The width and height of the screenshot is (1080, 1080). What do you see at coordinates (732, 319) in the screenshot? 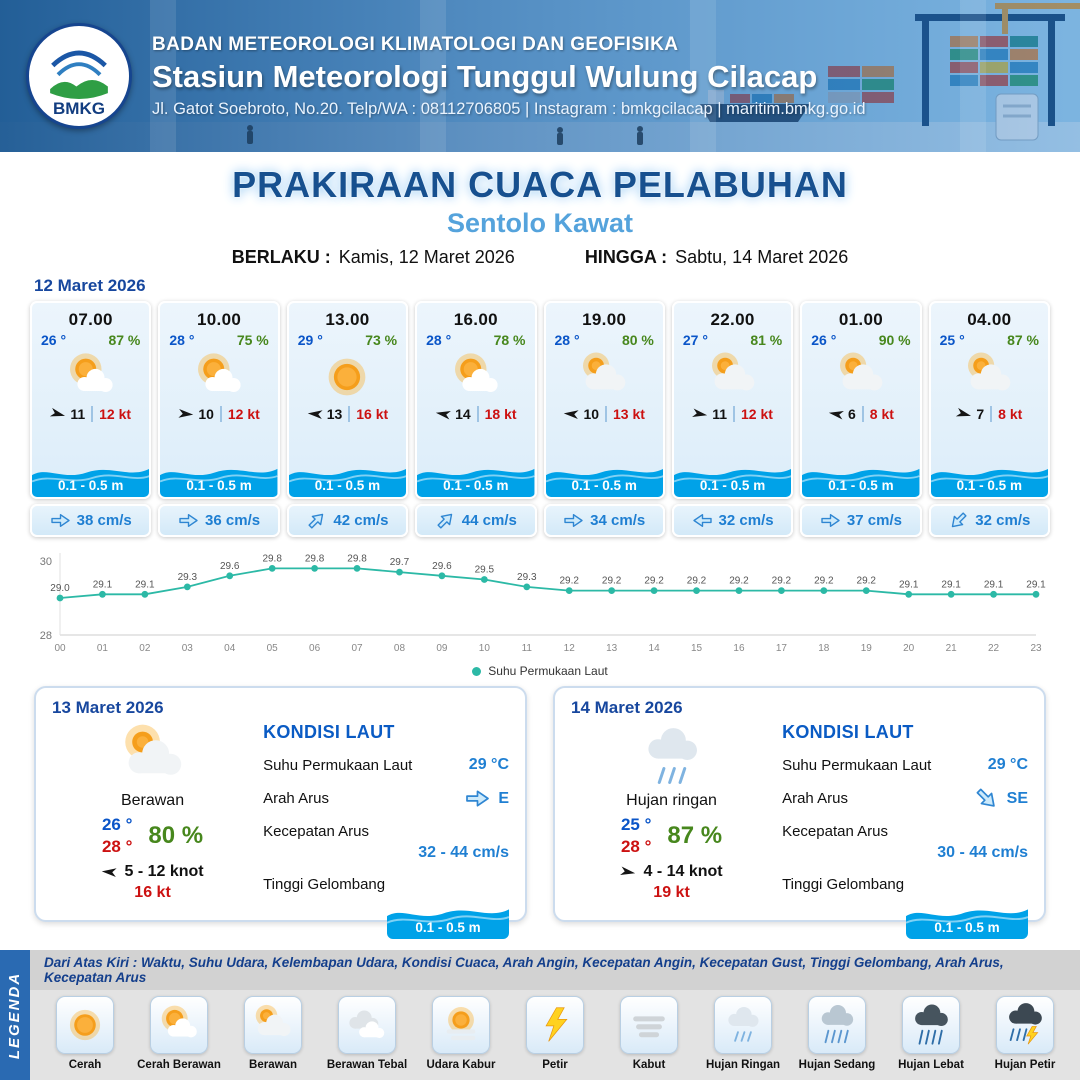
I see `forecast-time: 22.00` at bounding box center [732, 319].